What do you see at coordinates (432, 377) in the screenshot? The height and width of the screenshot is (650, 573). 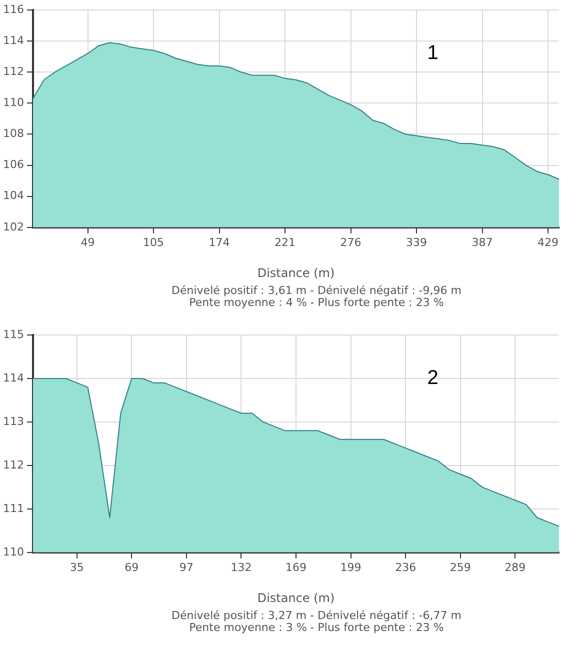 I see `annotation: 2` at bounding box center [432, 377].